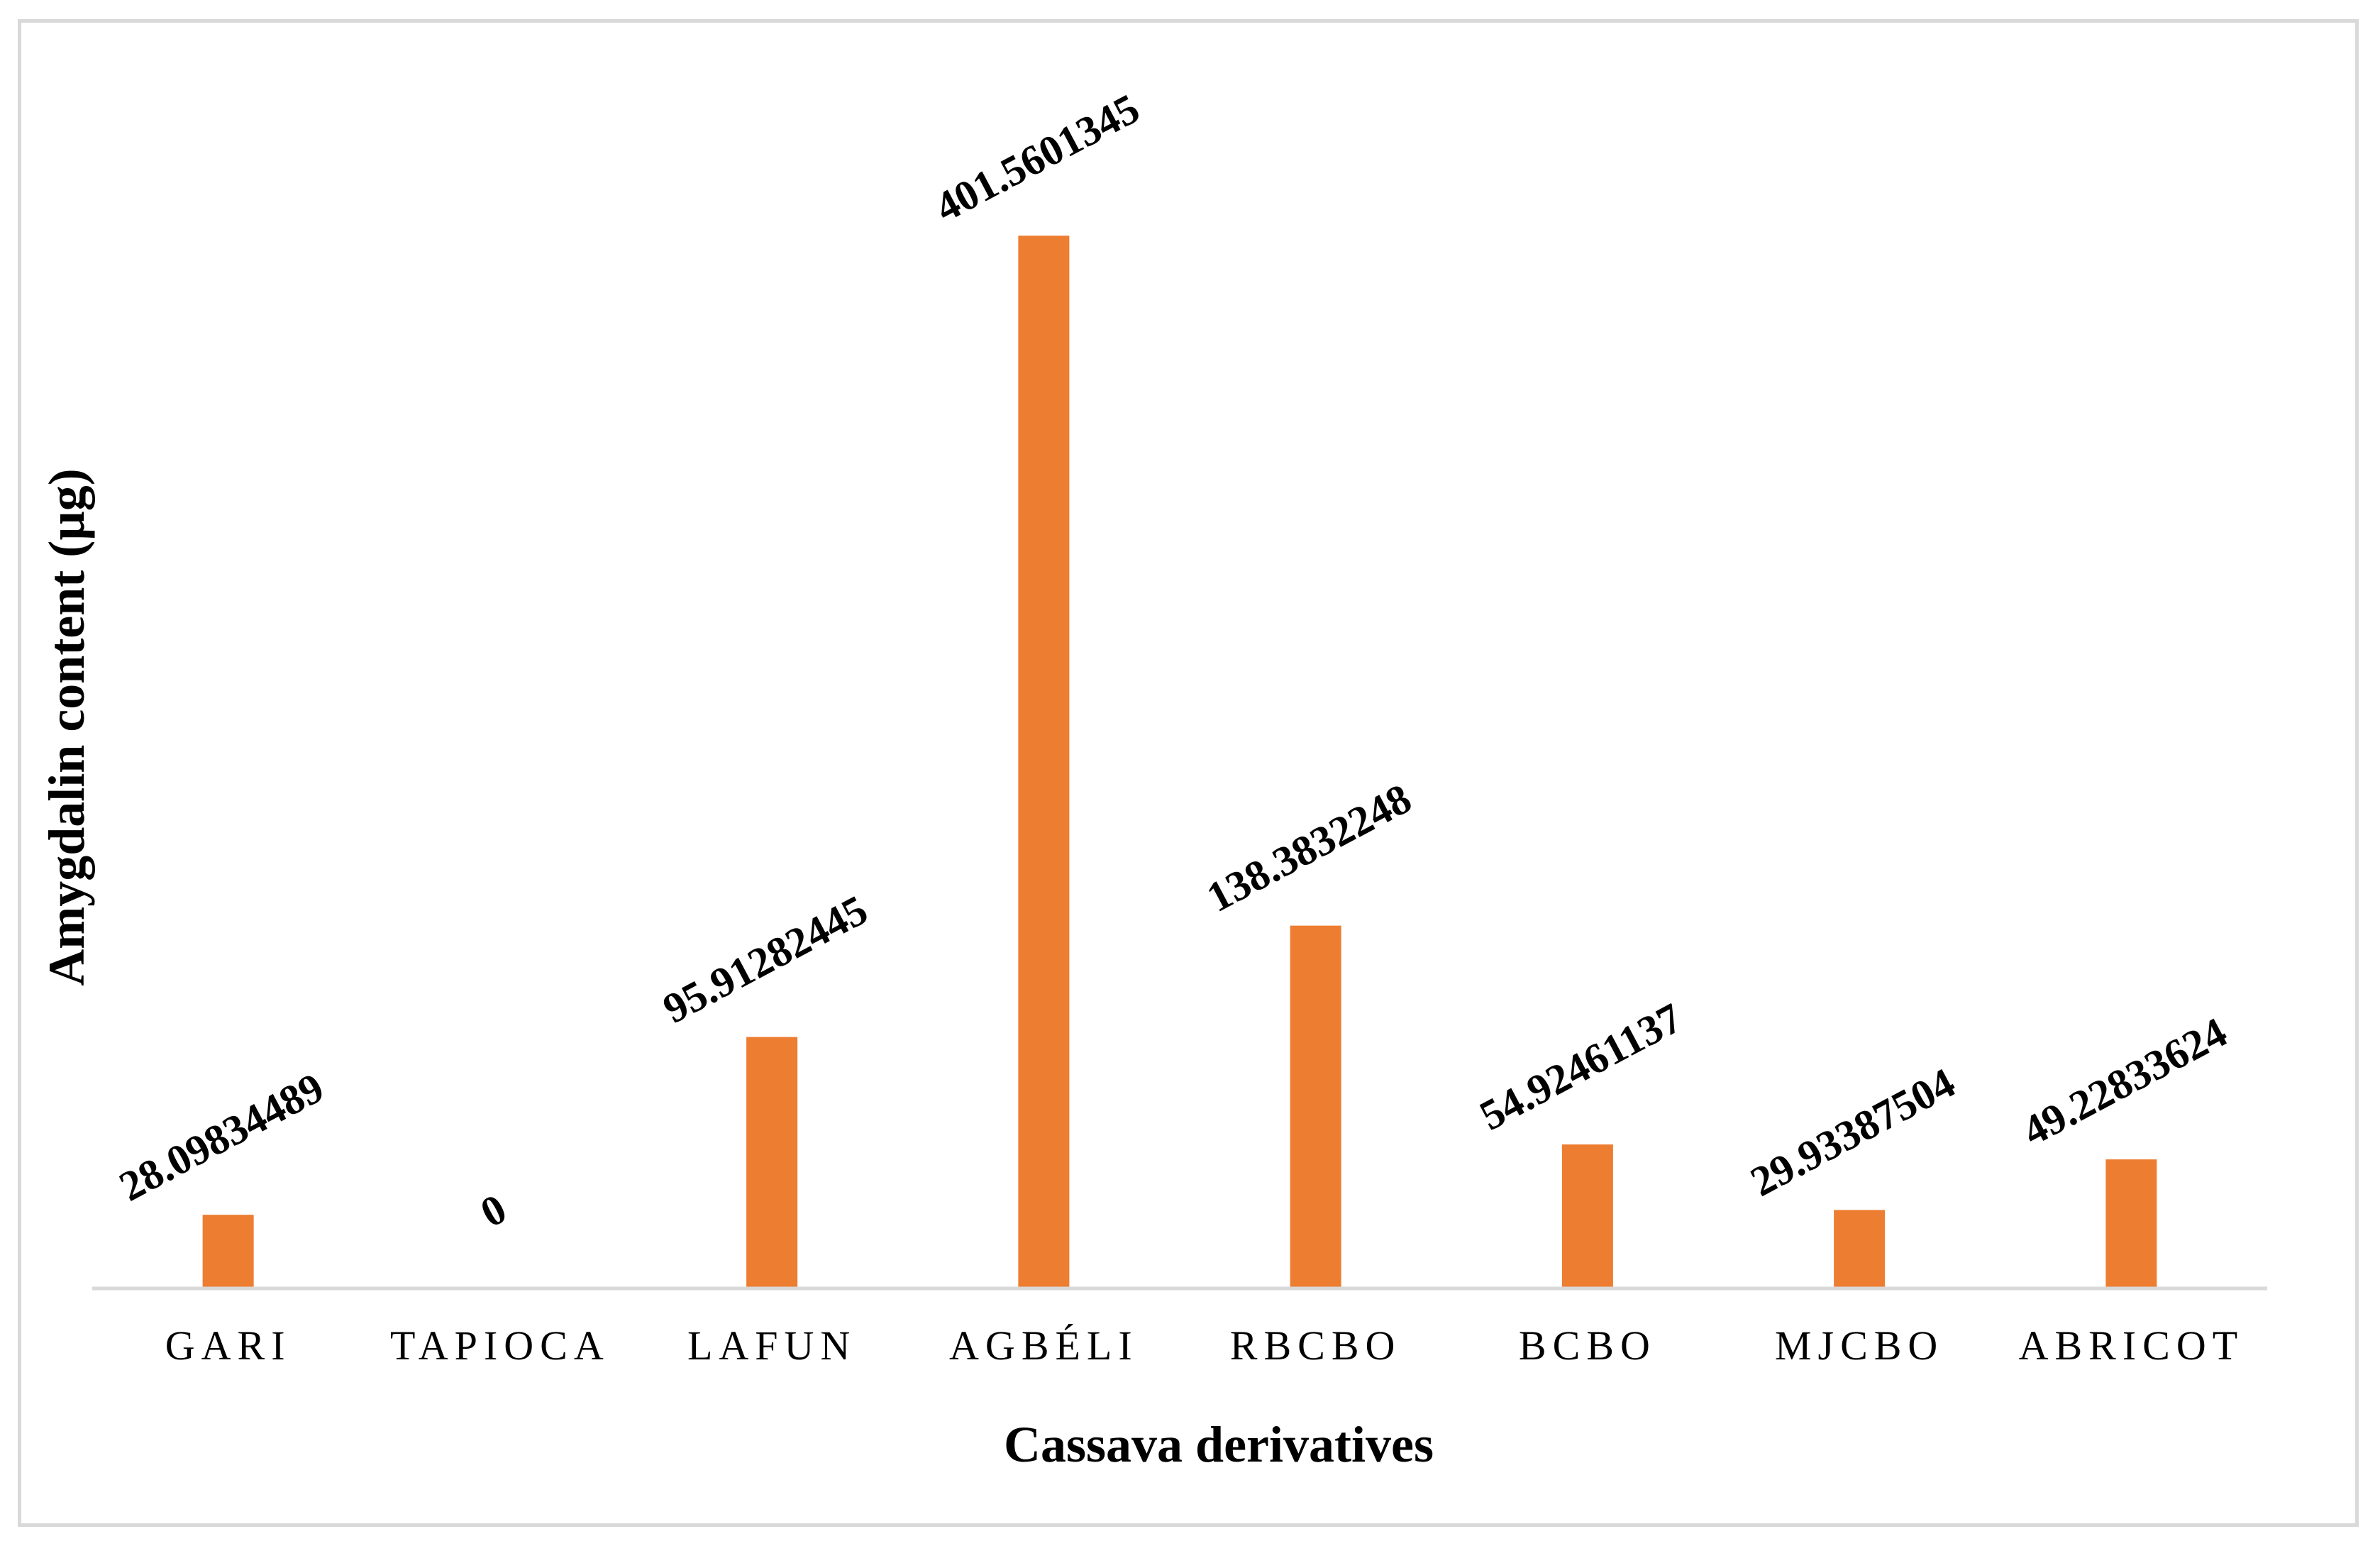 This screenshot has width=2380, height=1546. I want to click on data-label: 0, so click(494, 1210).